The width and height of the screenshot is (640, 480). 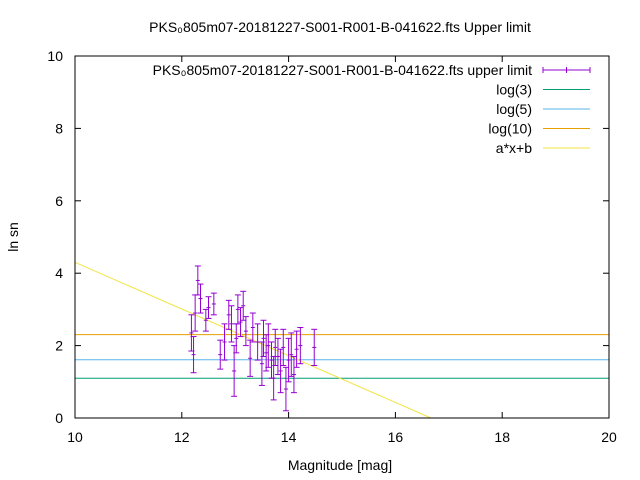 I want to click on x-tick-label: 12, so click(x=182, y=437).